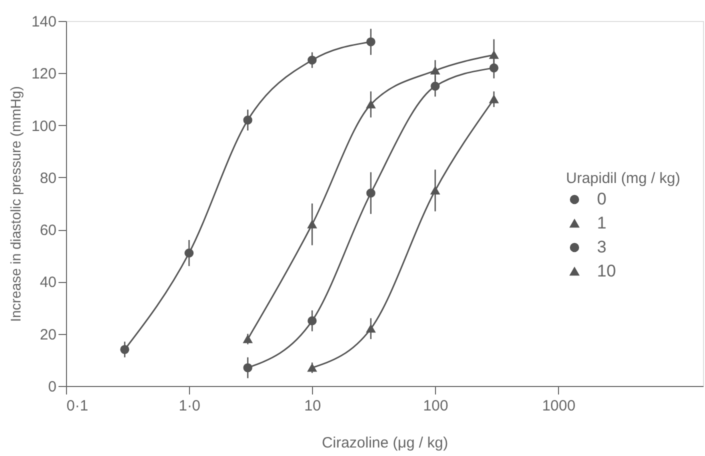 The image size is (705, 456). Describe the element at coordinates (52, 387) in the screenshot. I see `y-tick-label: 0` at that location.